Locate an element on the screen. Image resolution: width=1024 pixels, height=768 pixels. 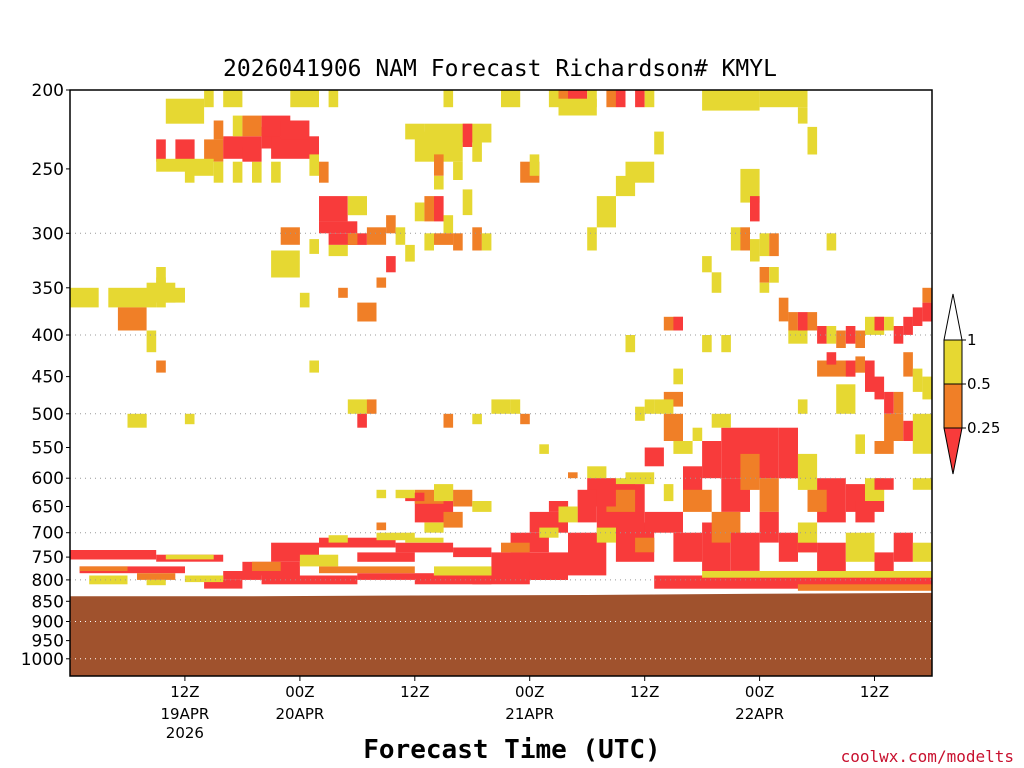
y-tick-label: 650 is located at coordinates (48, 508).